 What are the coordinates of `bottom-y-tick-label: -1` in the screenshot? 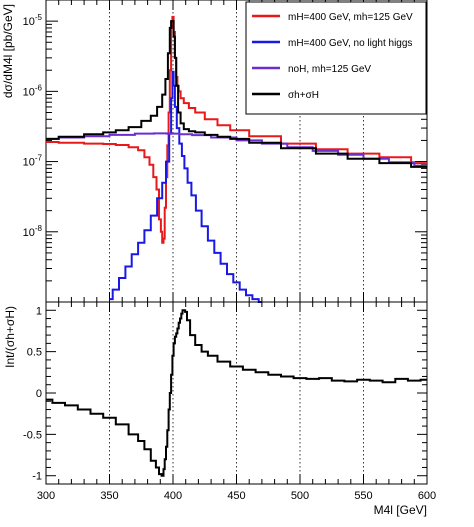 It's located at (37, 477).